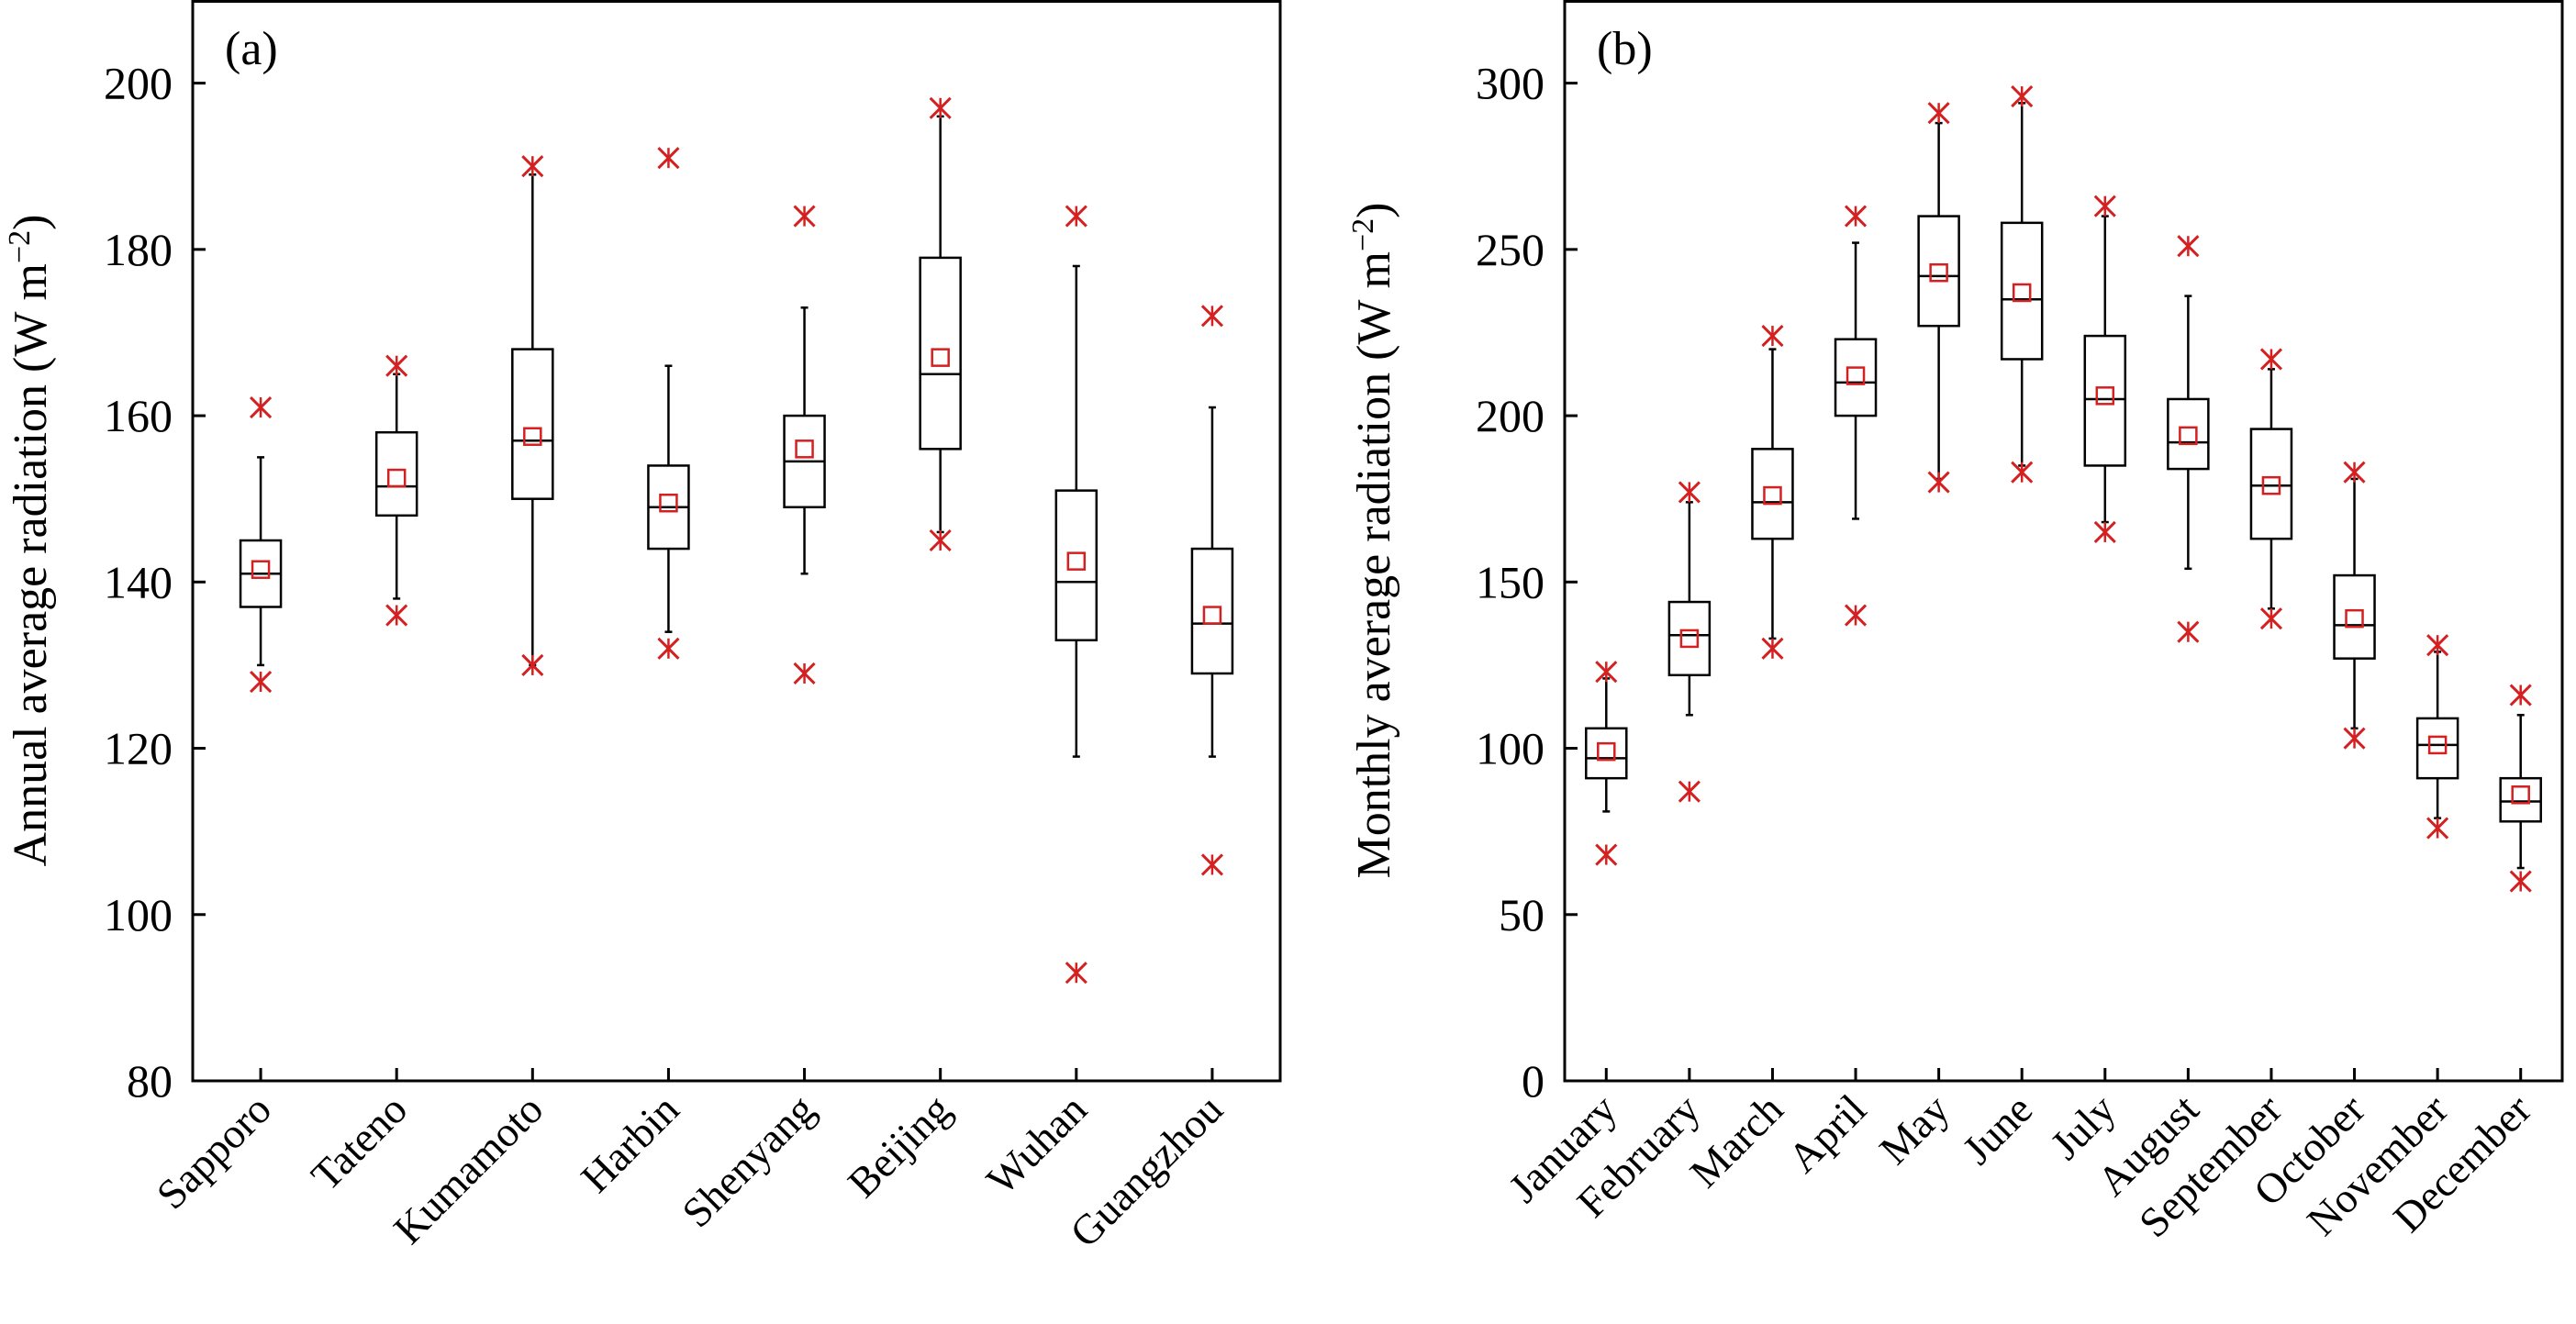 This screenshot has height=1324, width=2576. Describe the element at coordinates (138, 249) in the screenshot. I see `y-tick-label: 180` at that location.